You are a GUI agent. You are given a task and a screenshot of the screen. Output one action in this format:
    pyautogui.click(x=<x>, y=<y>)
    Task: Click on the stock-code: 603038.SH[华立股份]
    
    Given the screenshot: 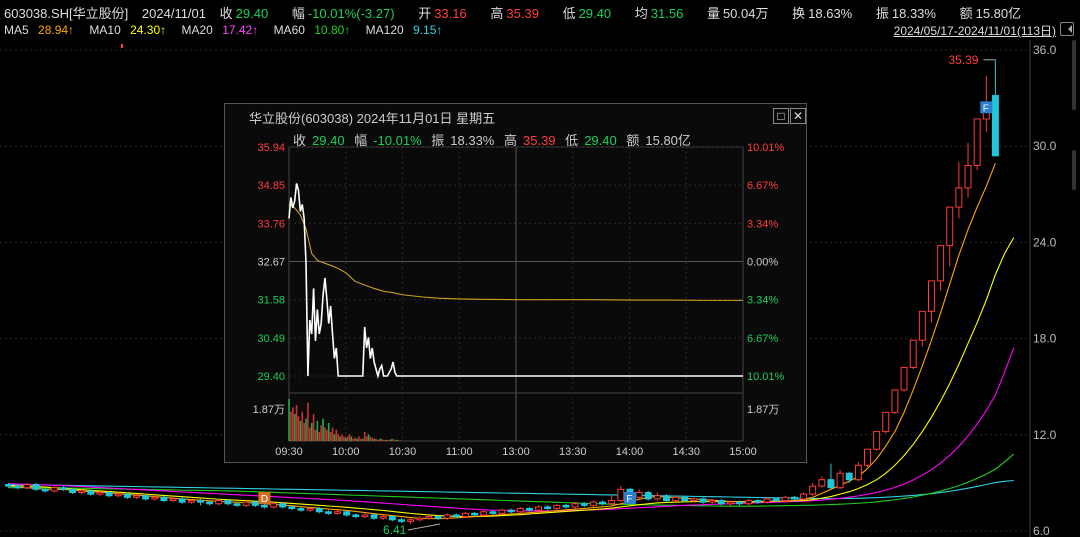 What is the action you would take?
    pyautogui.click(x=66, y=13)
    